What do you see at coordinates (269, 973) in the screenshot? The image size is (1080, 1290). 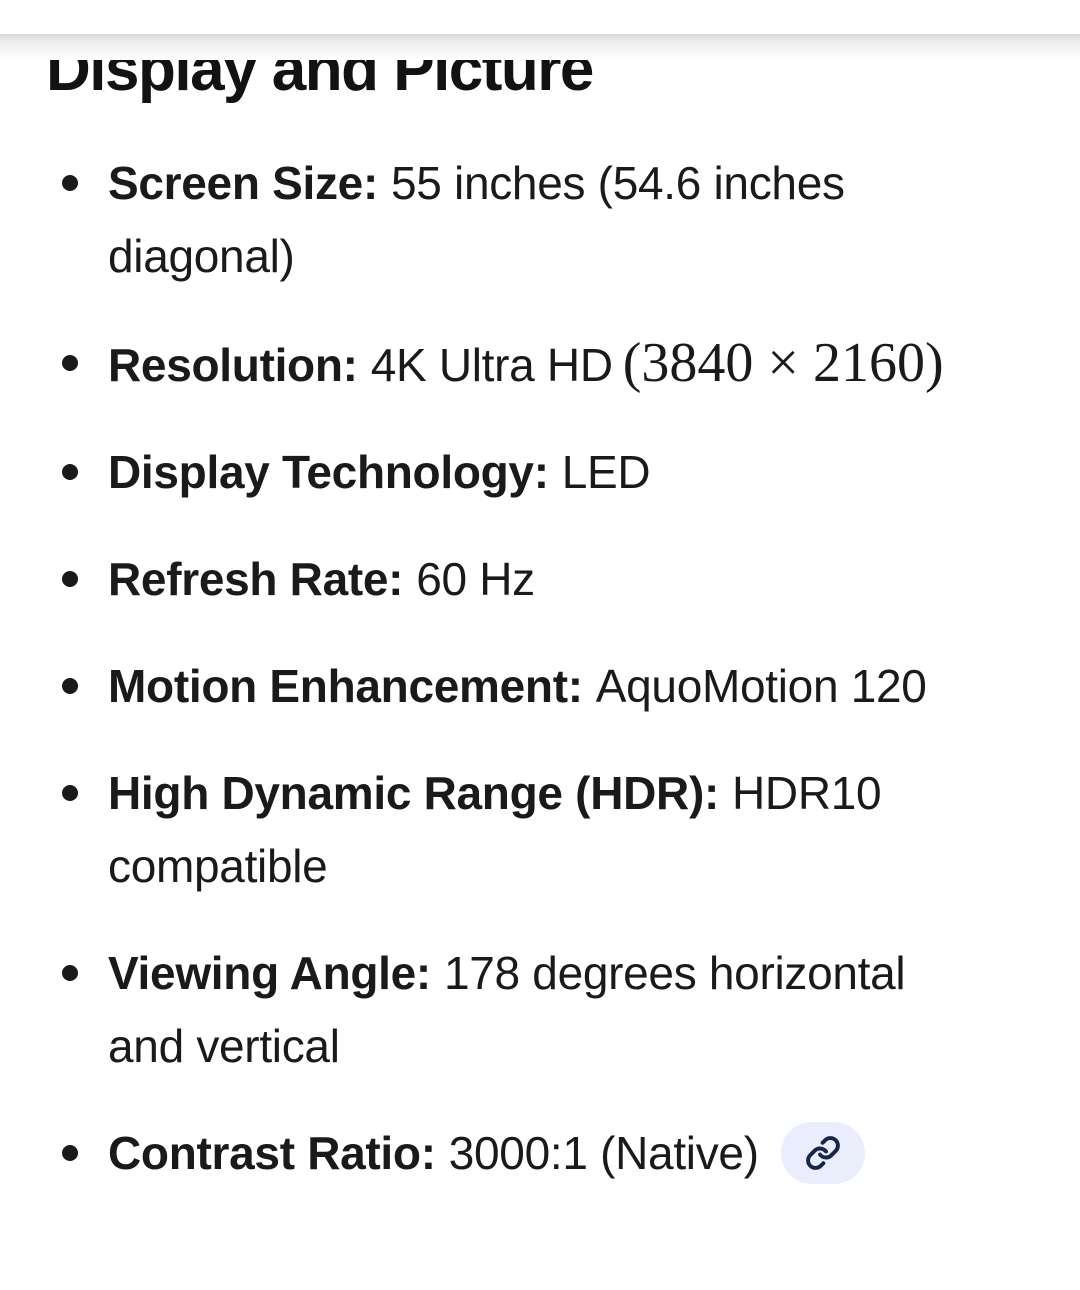 I see `spec-label: Viewing Angle:` at bounding box center [269, 973].